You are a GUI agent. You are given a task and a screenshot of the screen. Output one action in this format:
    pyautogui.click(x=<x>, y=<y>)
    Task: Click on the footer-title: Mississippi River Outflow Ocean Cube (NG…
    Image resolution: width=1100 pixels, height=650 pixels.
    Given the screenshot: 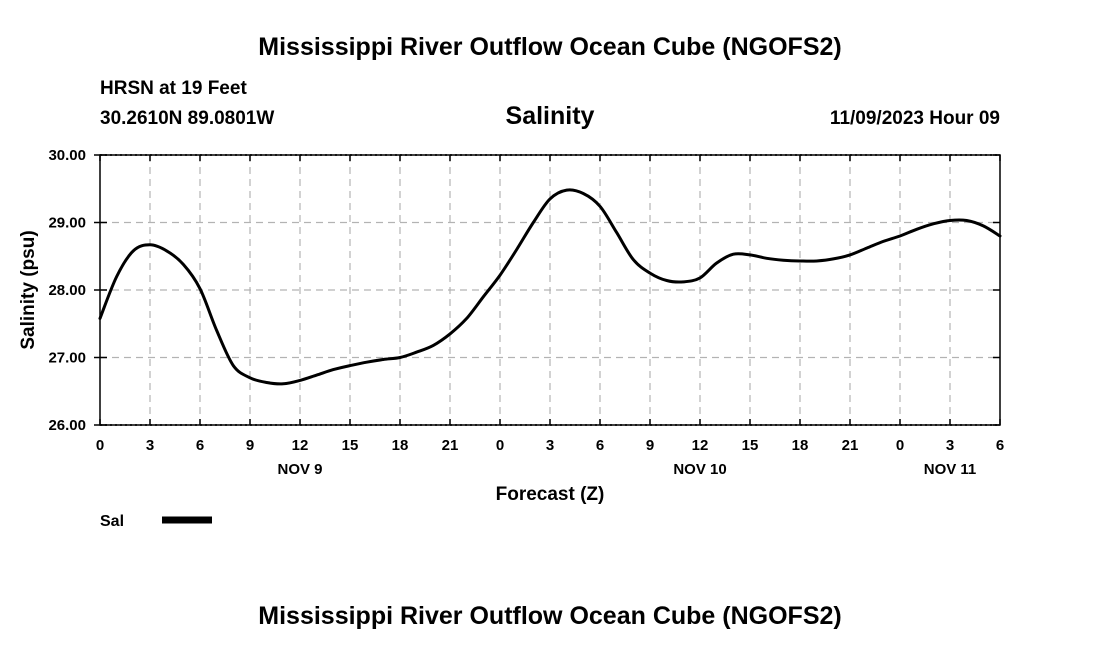 What is the action you would take?
    pyautogui.click(x=549, y=616)
    